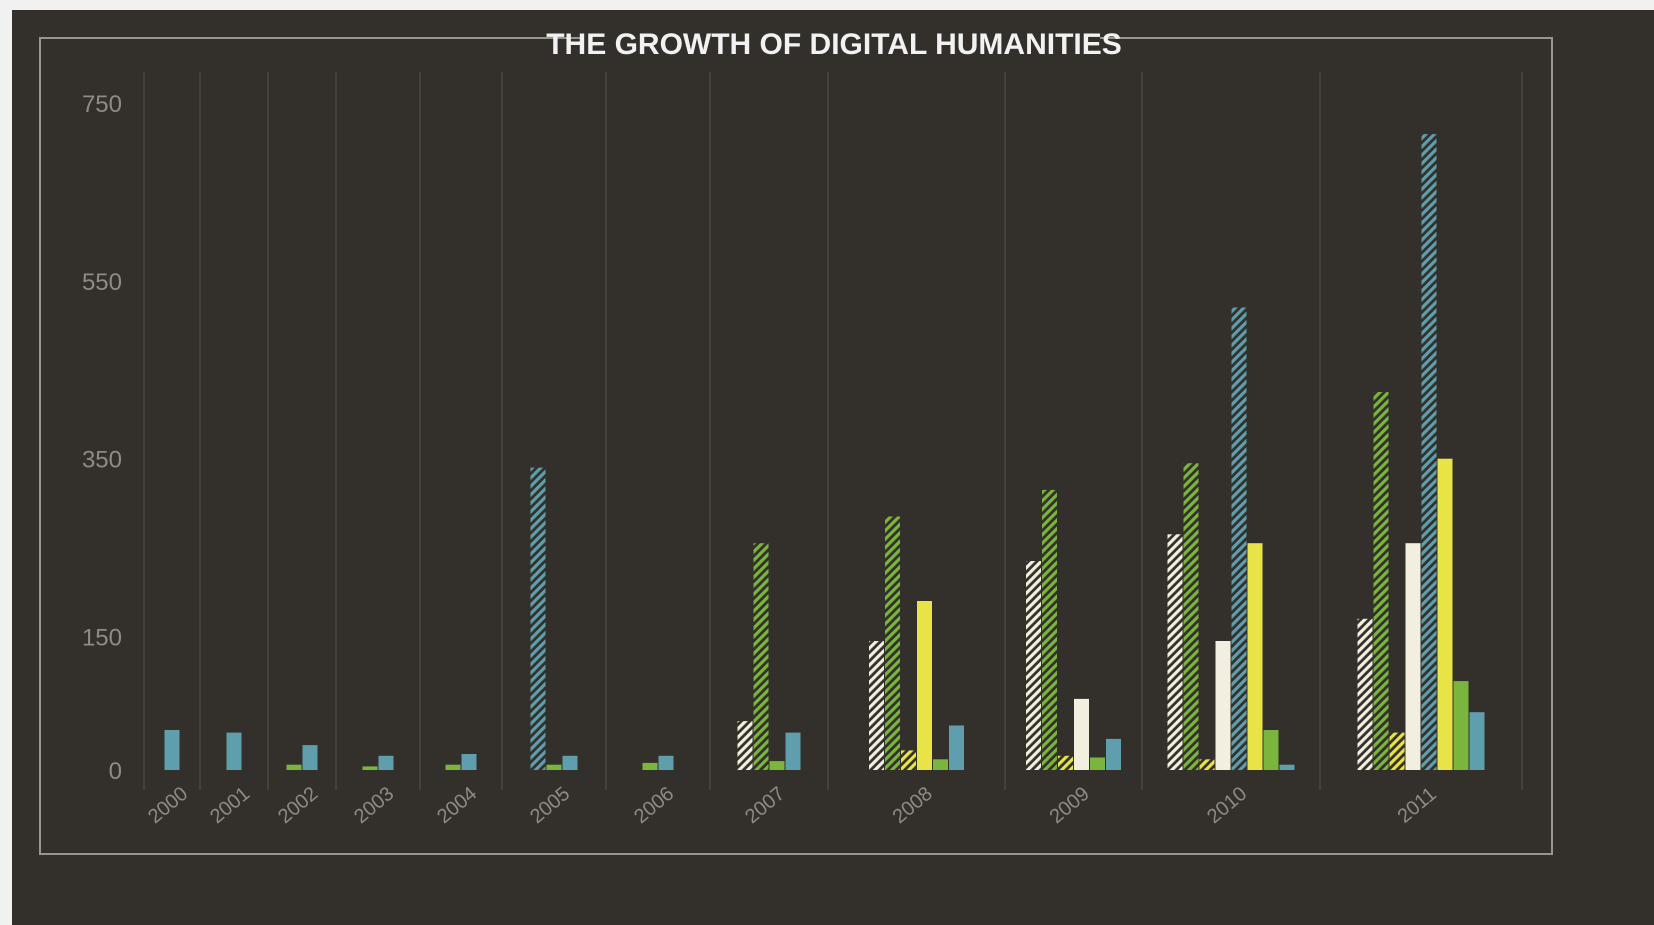 The width and height of the screenshot is (1654, 925). I want to click on x-tick-label: 2003, so click(374, 805).